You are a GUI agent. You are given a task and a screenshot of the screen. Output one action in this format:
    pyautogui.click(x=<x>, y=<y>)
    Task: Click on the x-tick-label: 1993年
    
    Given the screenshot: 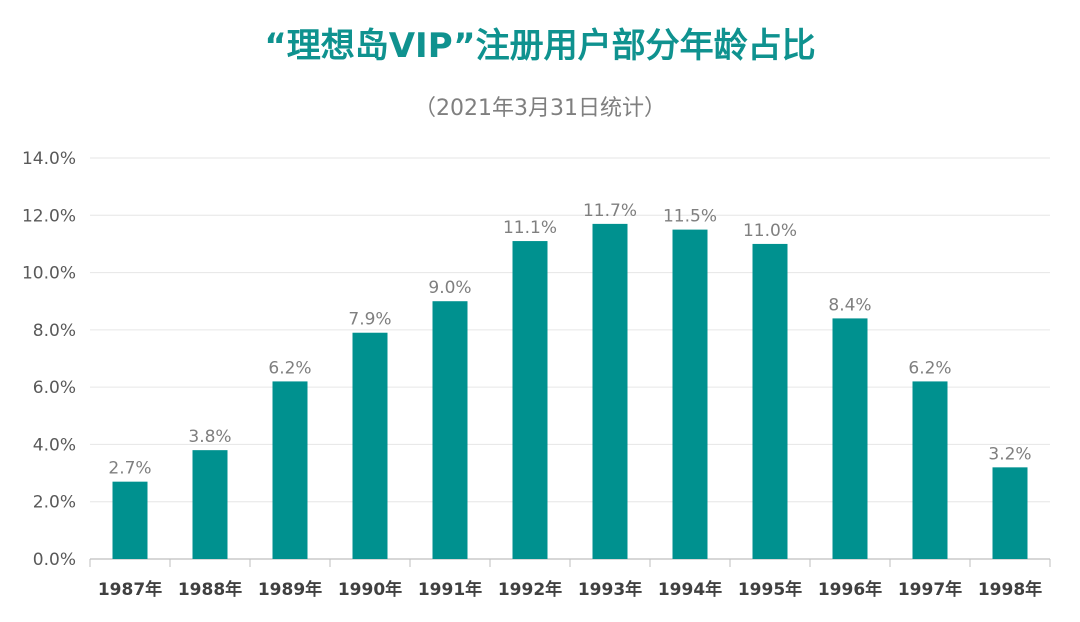 What is the action you would take?
    pyautogui.click(x=610, y=589)
    